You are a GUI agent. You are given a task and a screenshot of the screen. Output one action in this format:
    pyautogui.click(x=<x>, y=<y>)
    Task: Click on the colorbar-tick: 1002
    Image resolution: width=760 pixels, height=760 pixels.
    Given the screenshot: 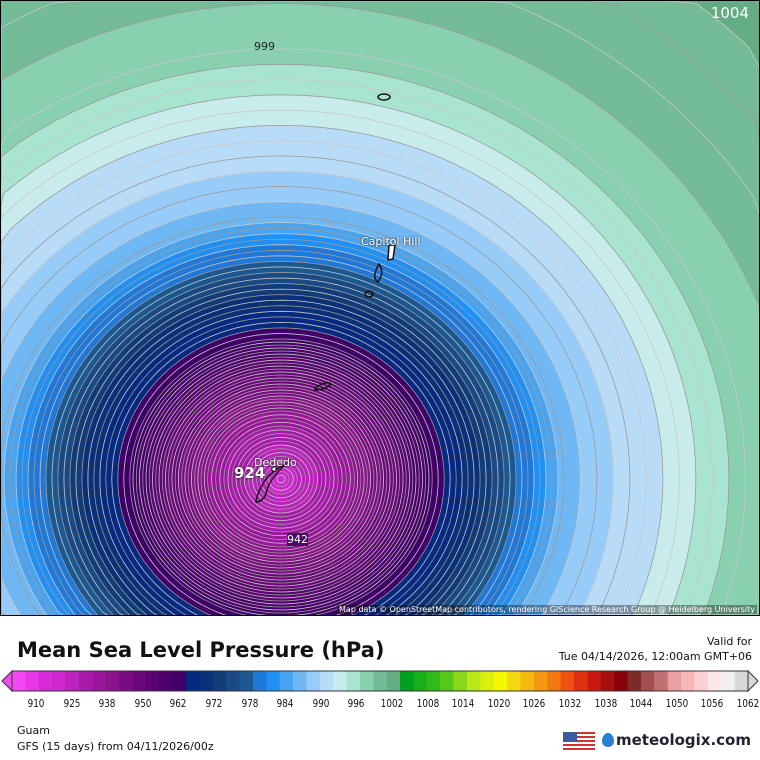 What is the action you would take?
    pyautogui.click(x=392, y=703)
    